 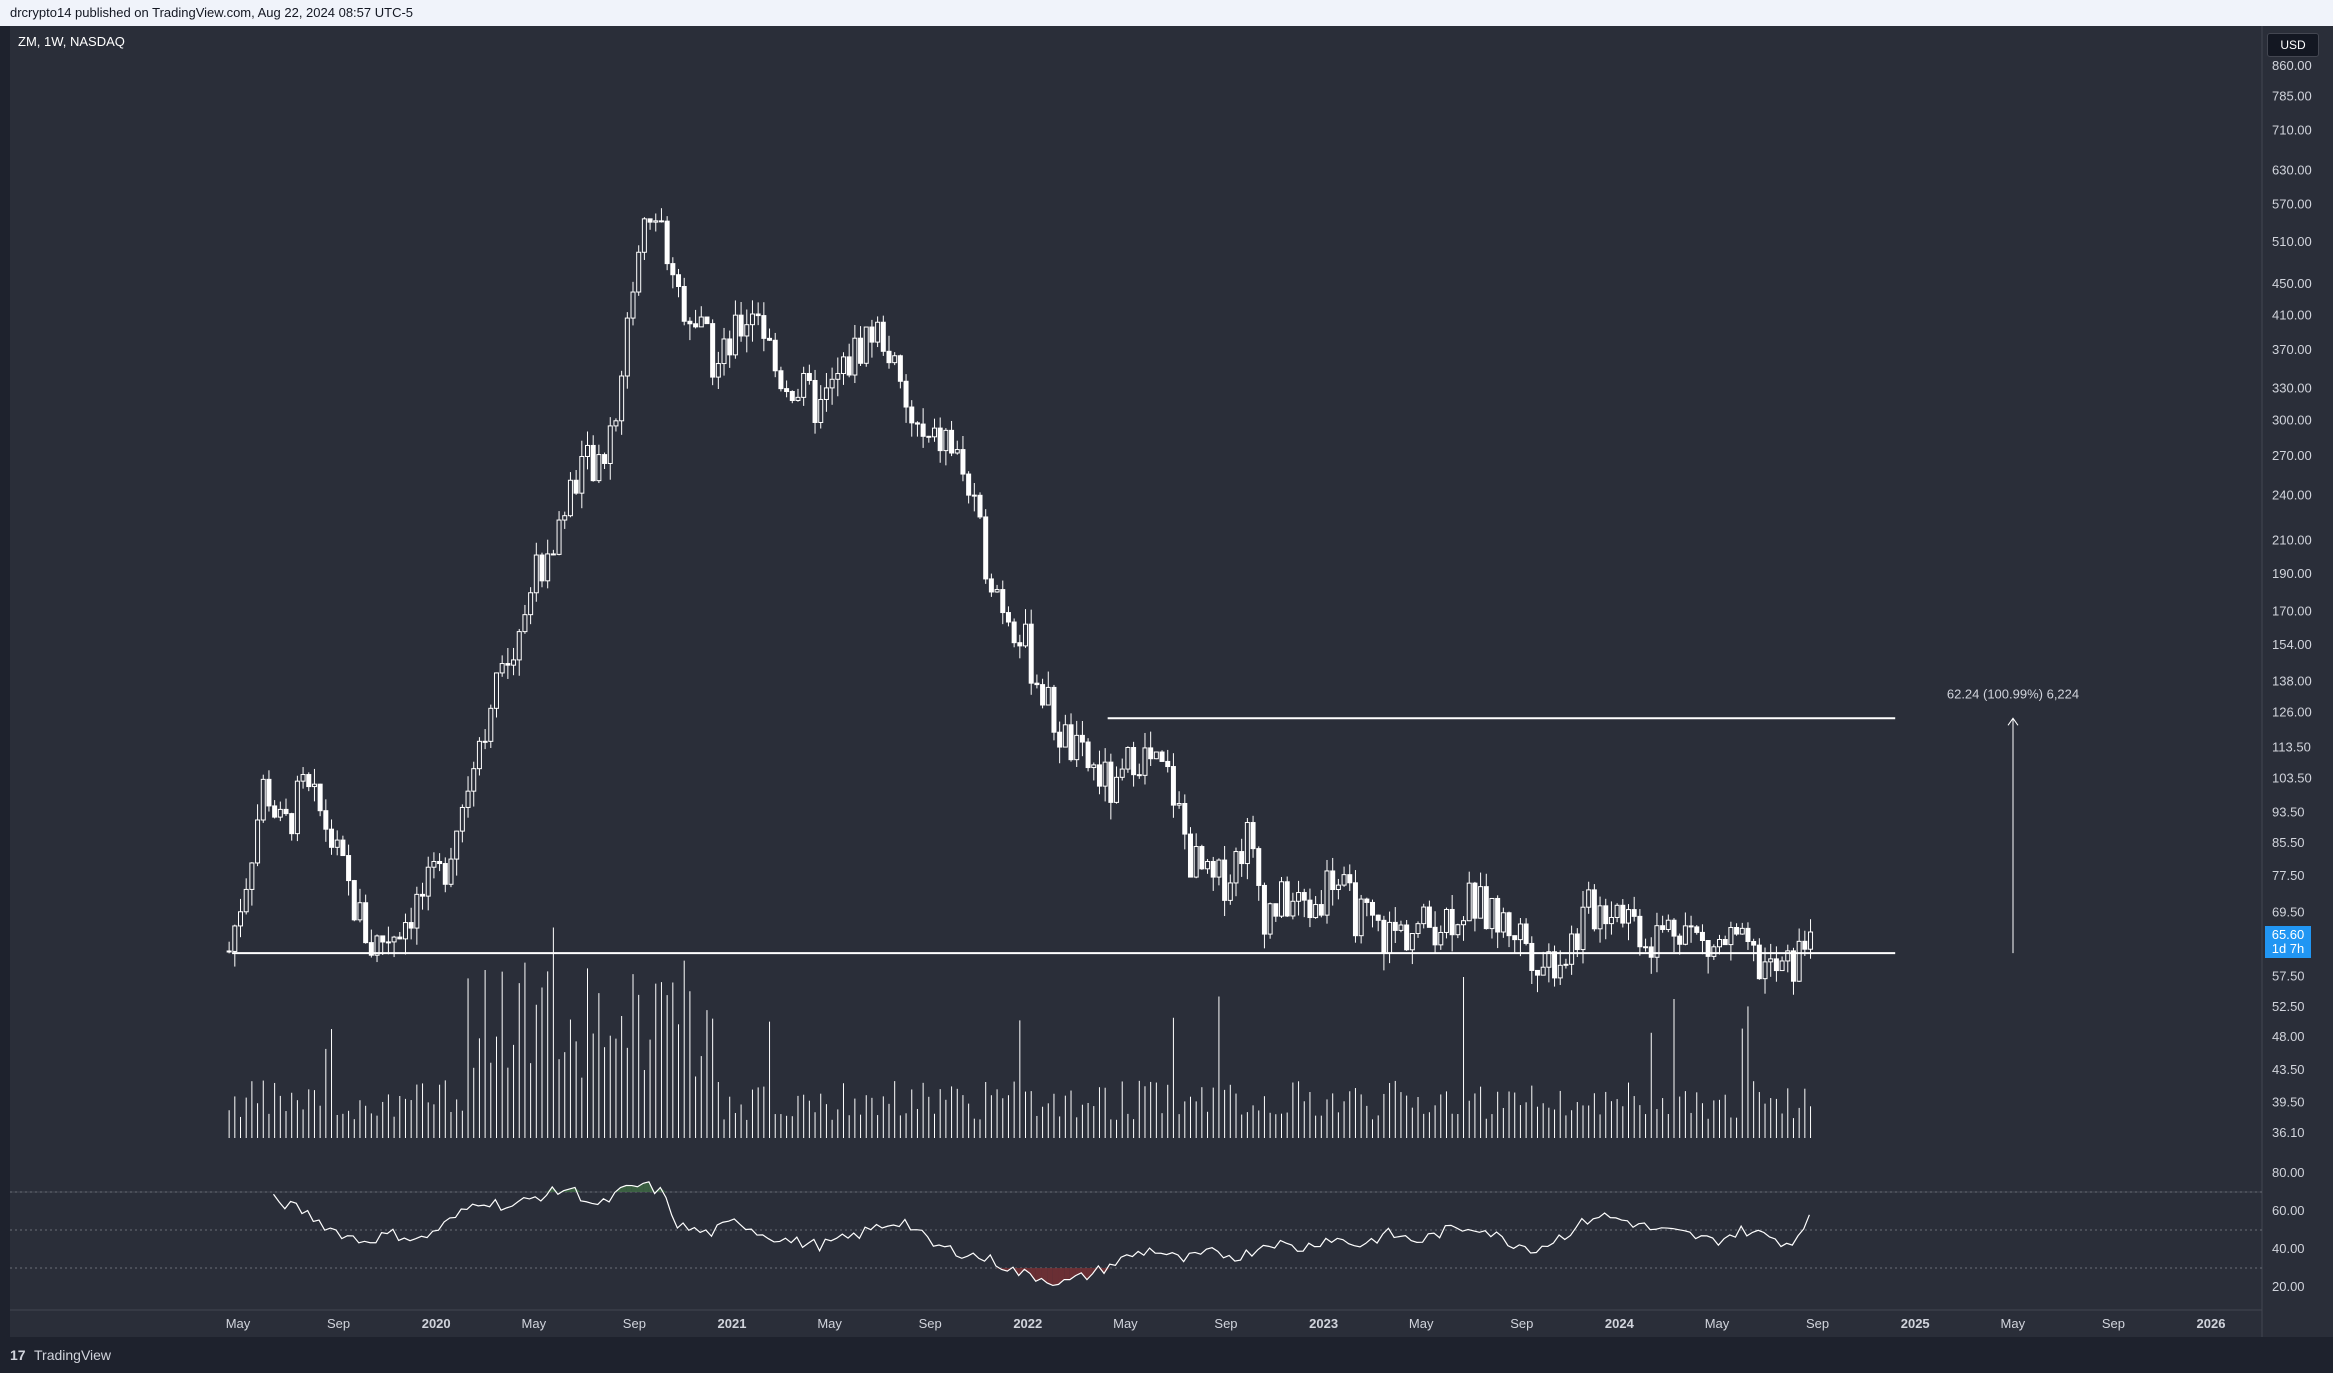 What do you see at coordinates (2288, 875) in the screenshot?
I see `price-axis-tick: 77.50` at bounding box center [2288, 875].